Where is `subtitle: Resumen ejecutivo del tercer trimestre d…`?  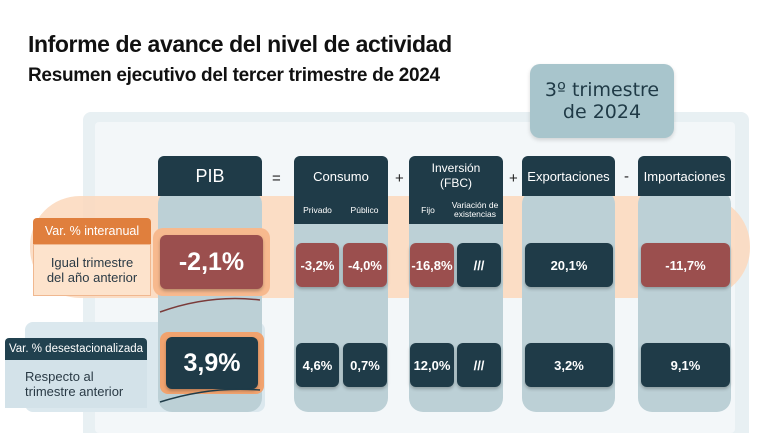
subtitle: Resumen ejecutivo del tercer trimestre d… is located at coordinates (234, 75).